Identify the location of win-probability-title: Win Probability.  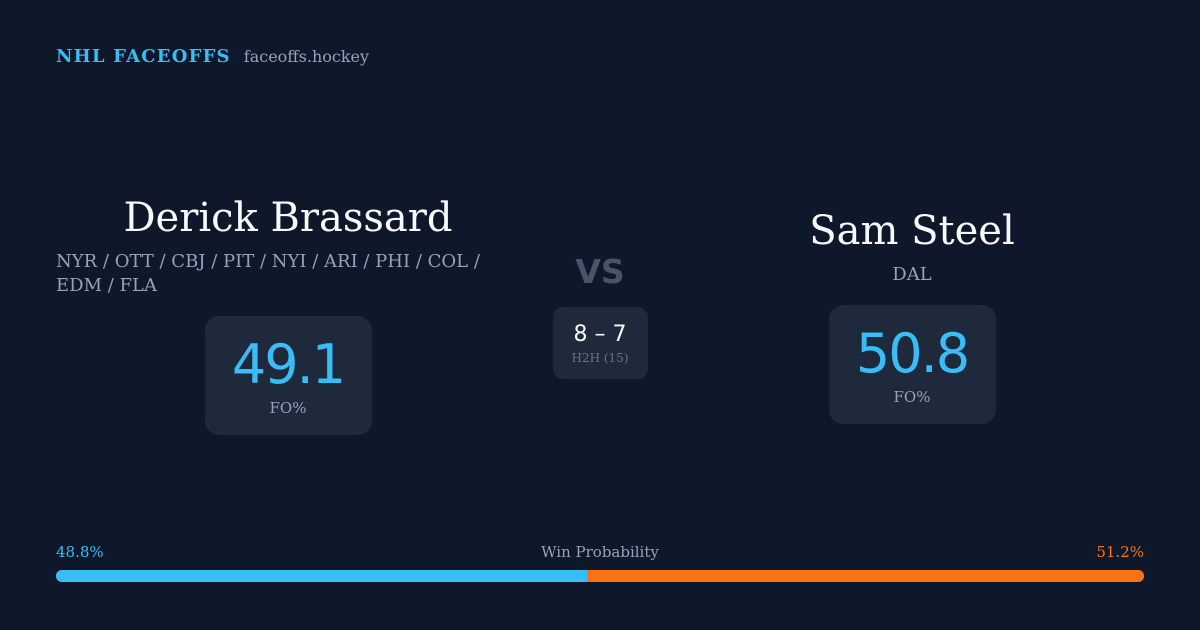
(600, 552).